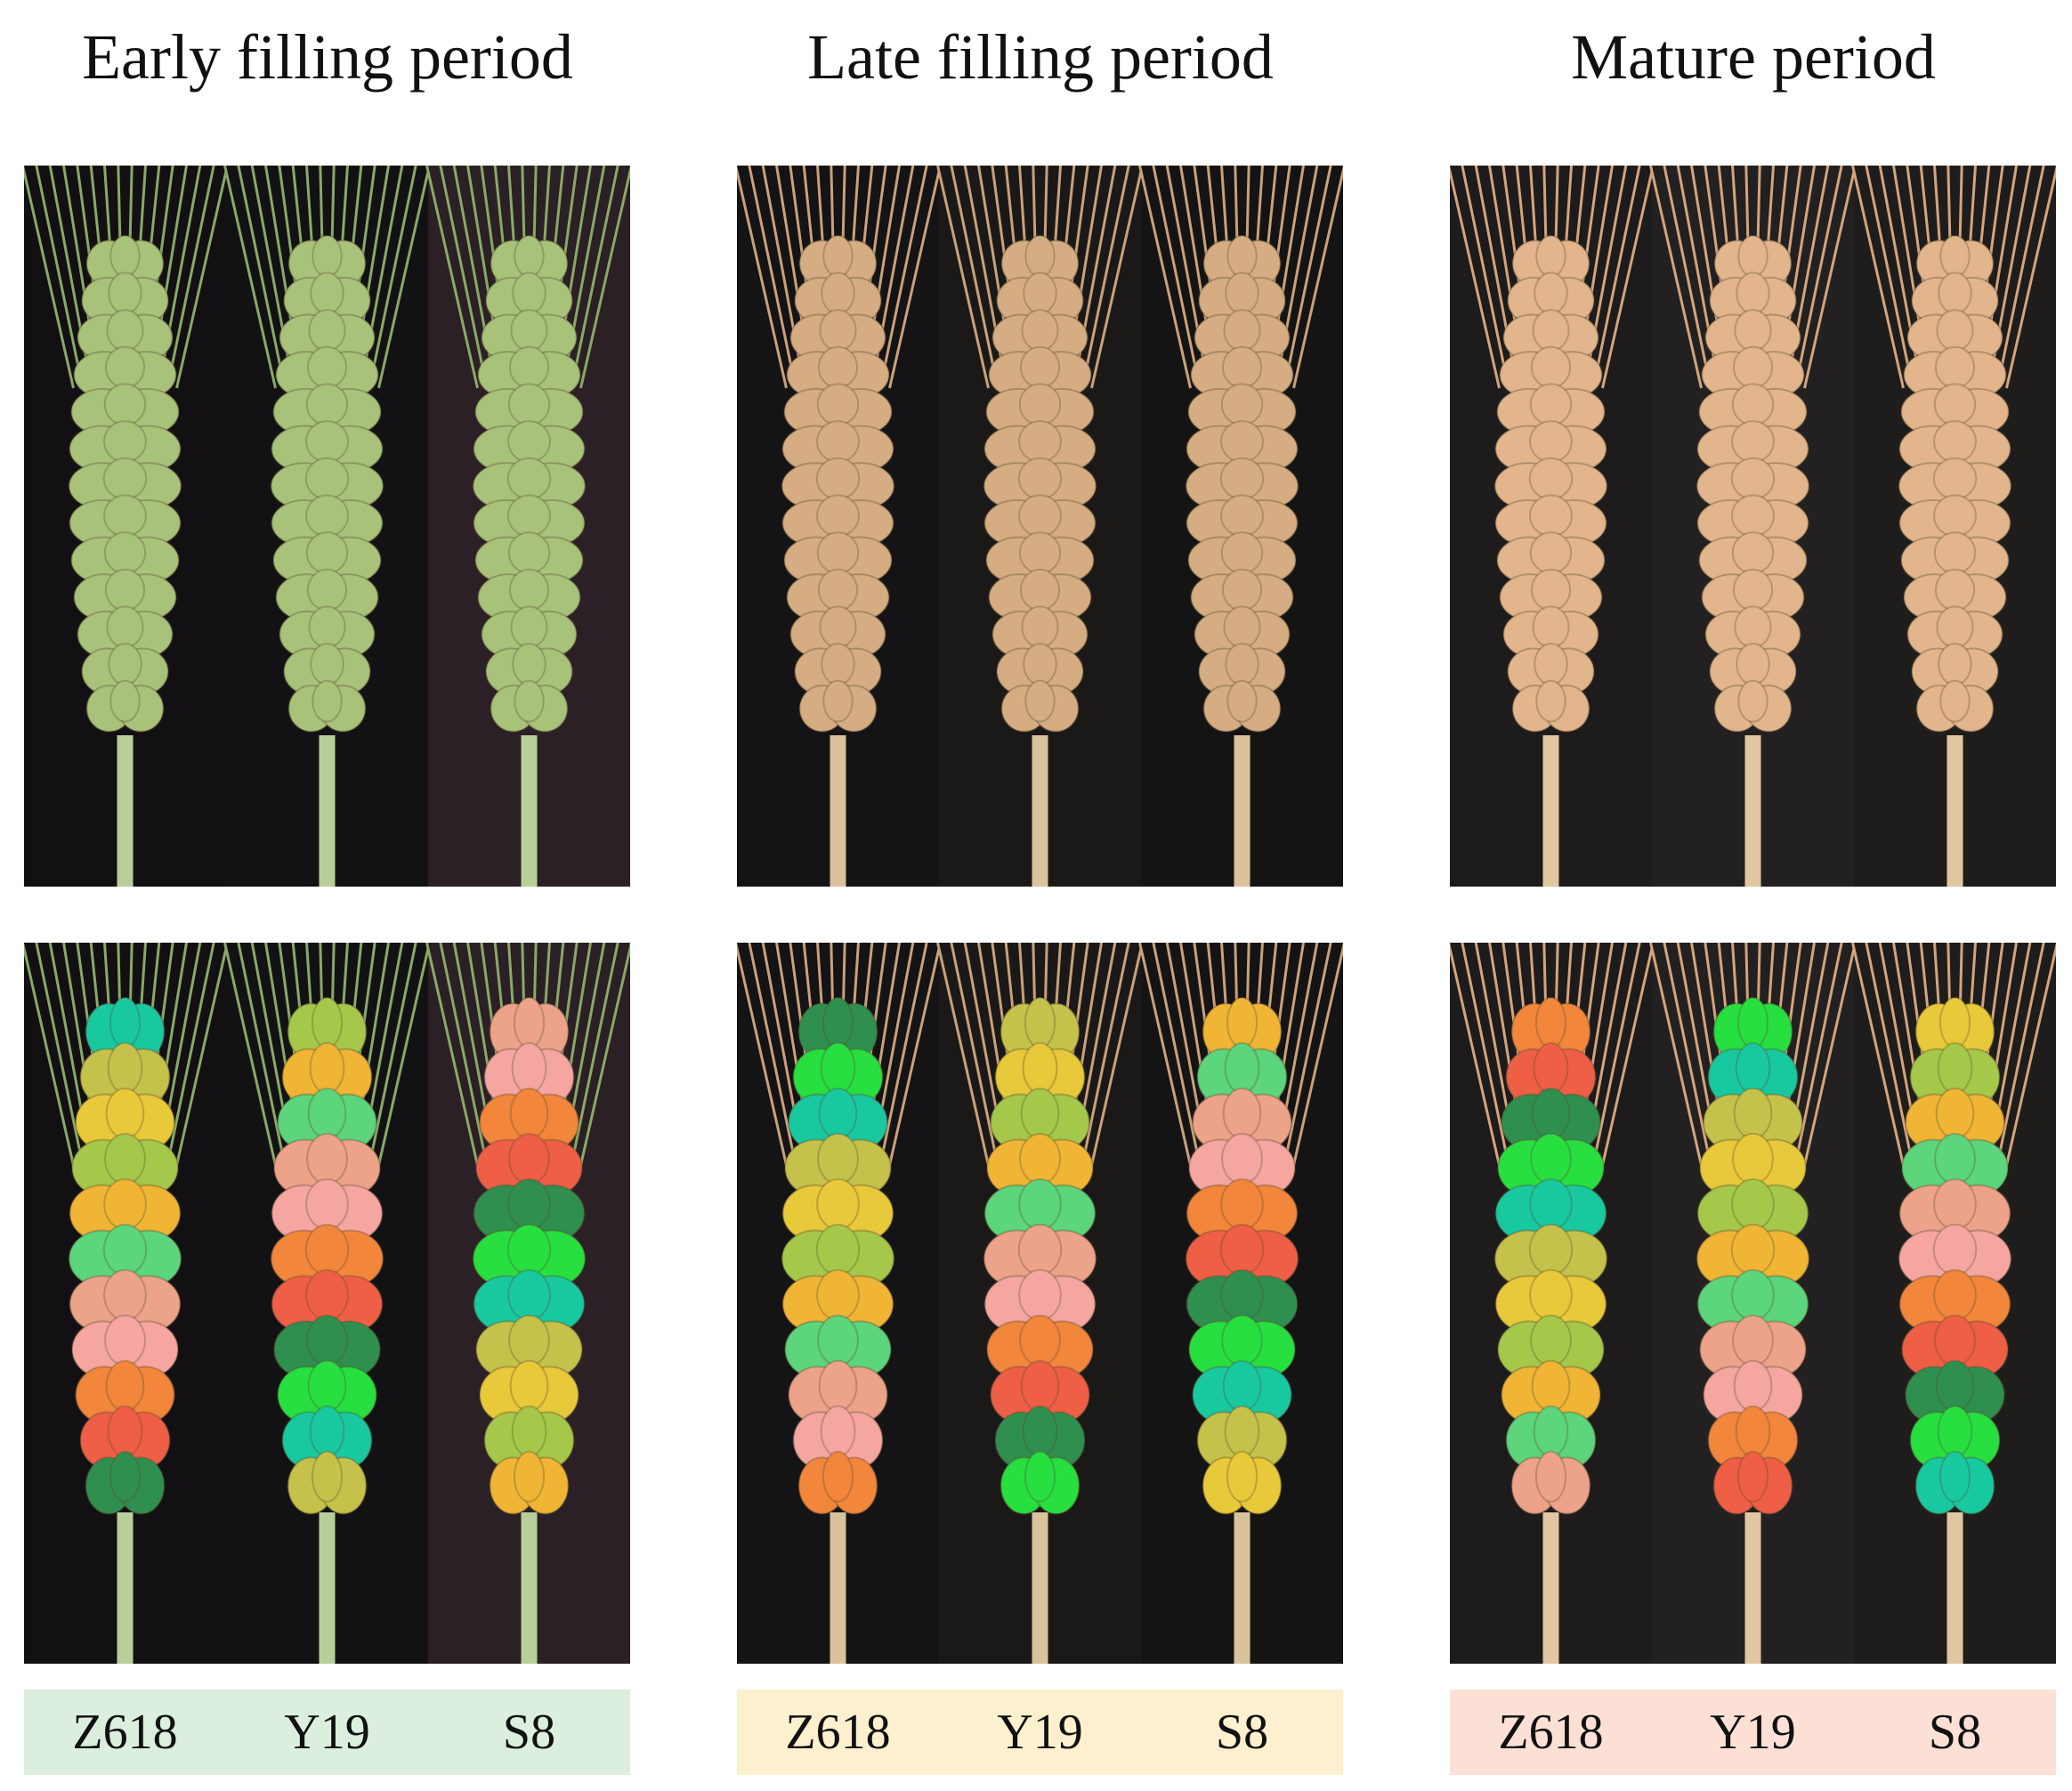 This screenshot has width=2072, height=1791. I want to click on variety-label-bar-mature: Z618 Y19 S8, so click(1753, 1732).